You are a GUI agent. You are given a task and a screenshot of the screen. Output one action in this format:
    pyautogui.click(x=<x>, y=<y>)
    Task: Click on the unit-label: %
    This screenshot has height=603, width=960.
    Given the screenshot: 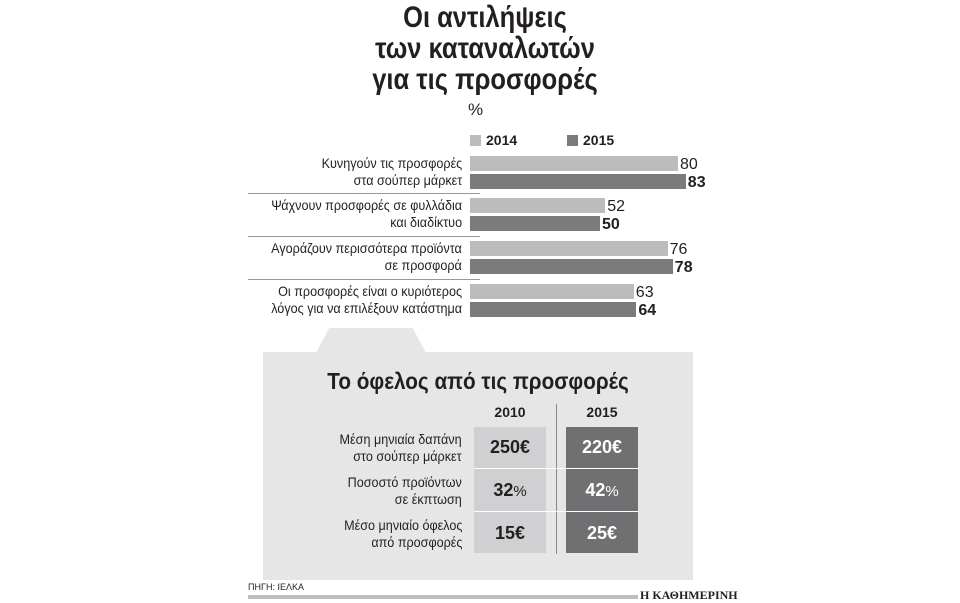 What is the action you would take?
    pyautogui.click(x=476, y=109)
    